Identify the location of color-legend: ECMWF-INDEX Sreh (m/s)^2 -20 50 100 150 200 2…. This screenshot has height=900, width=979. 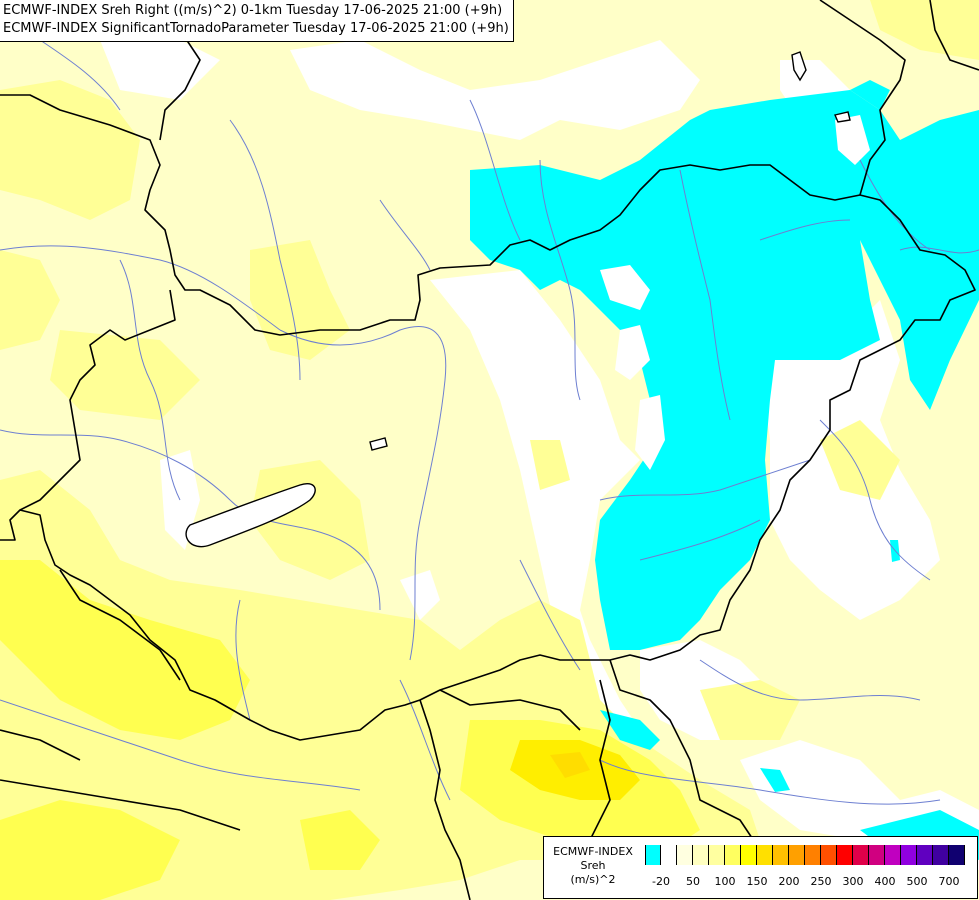
(760, 867).